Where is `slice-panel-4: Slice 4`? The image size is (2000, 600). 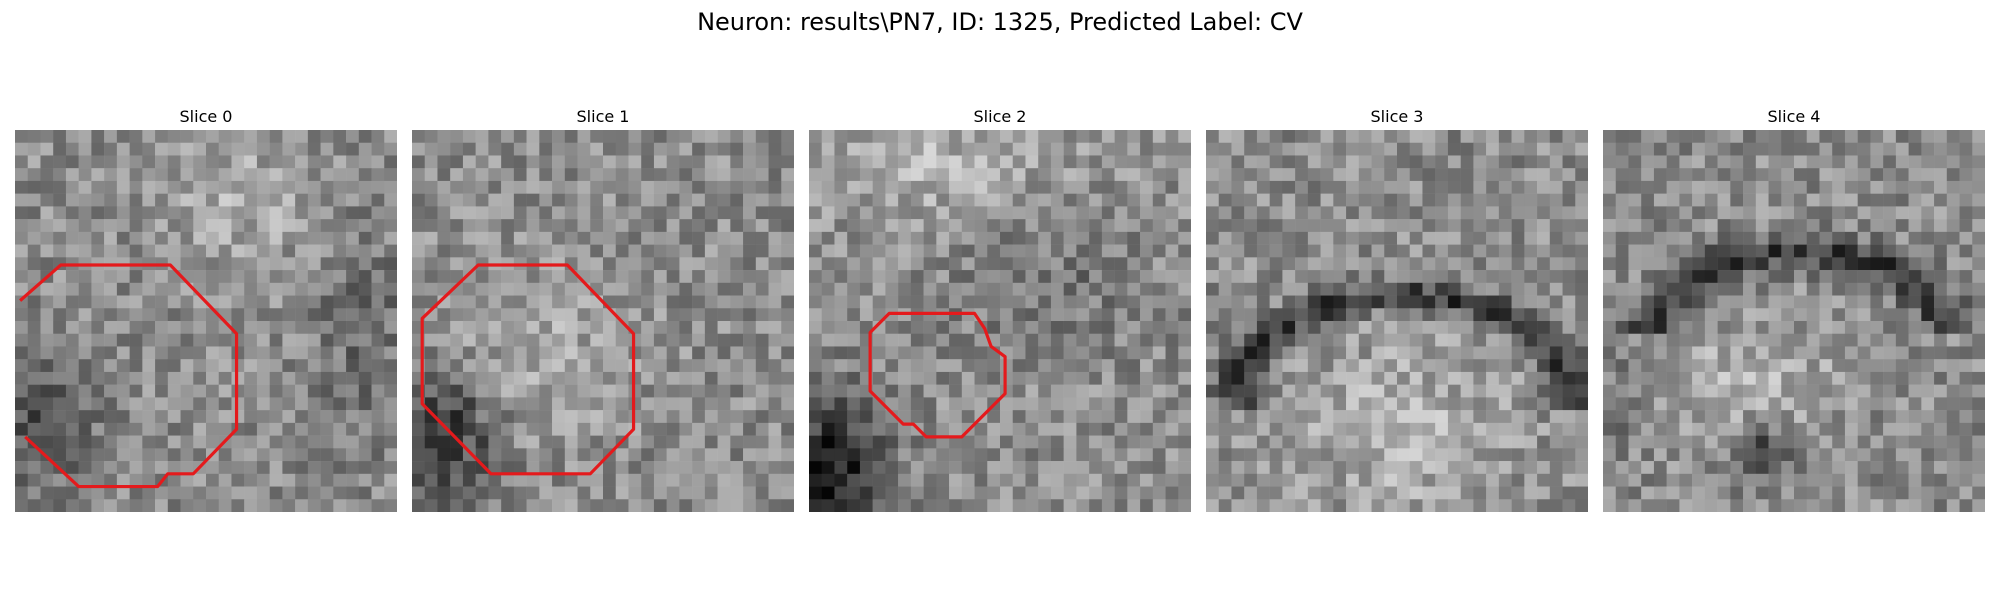
slice-panel-4: Slice 4 is located at coordinates (1794, 309).